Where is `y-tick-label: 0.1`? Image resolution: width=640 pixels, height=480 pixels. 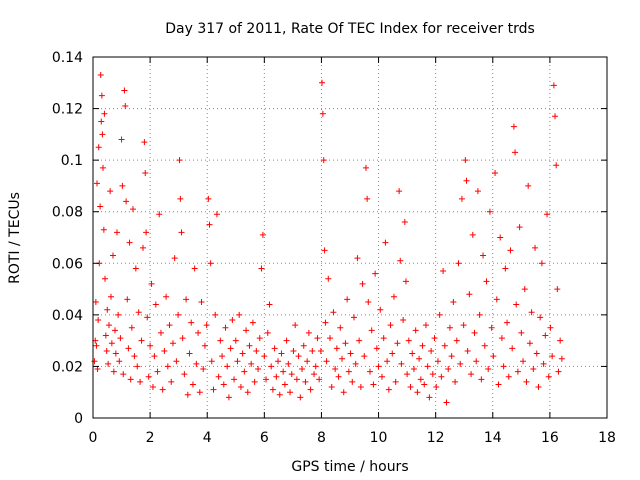
y-tick-label: 0.1 is located at coordinates (72, 161).